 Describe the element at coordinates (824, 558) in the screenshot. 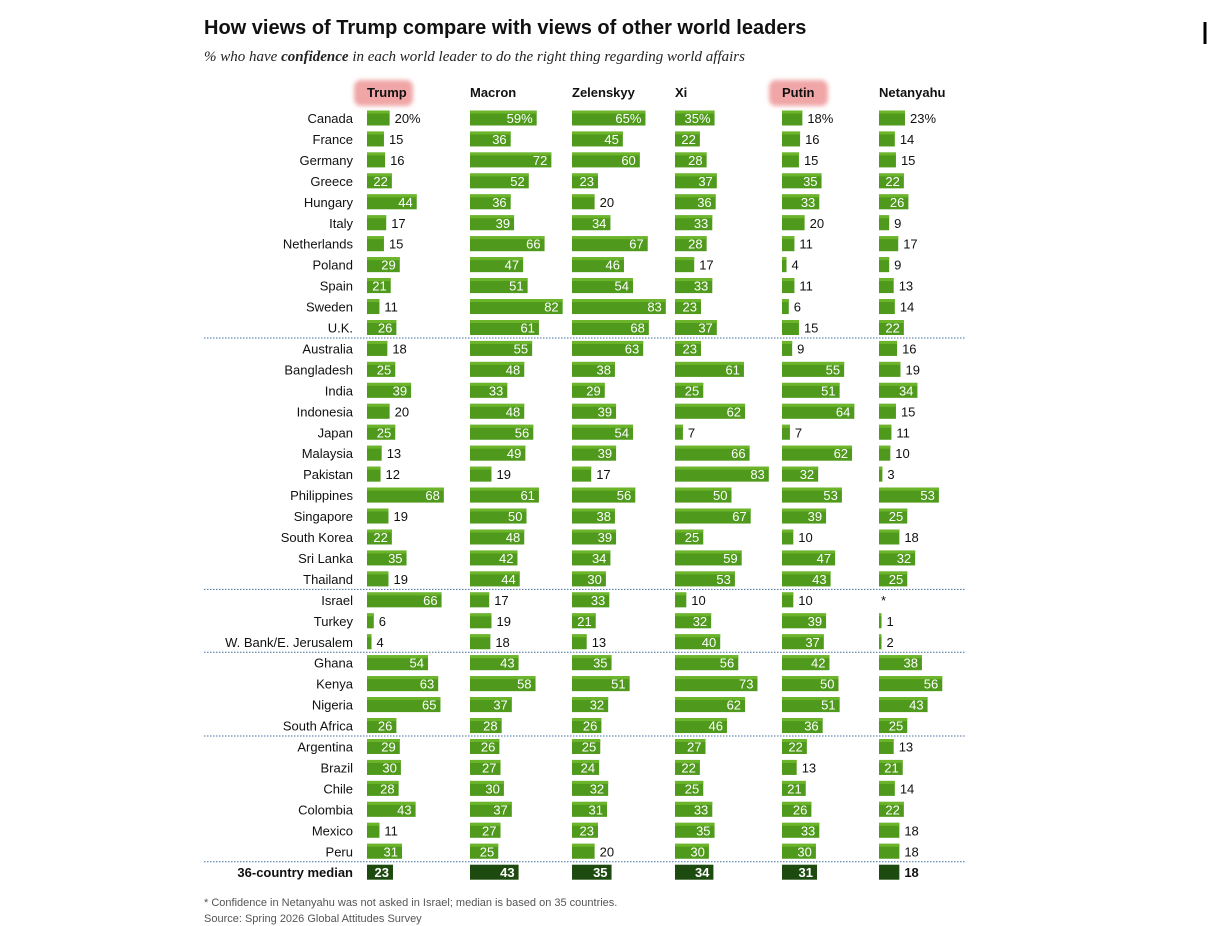

I see `value-label-putin: 47` at that location.